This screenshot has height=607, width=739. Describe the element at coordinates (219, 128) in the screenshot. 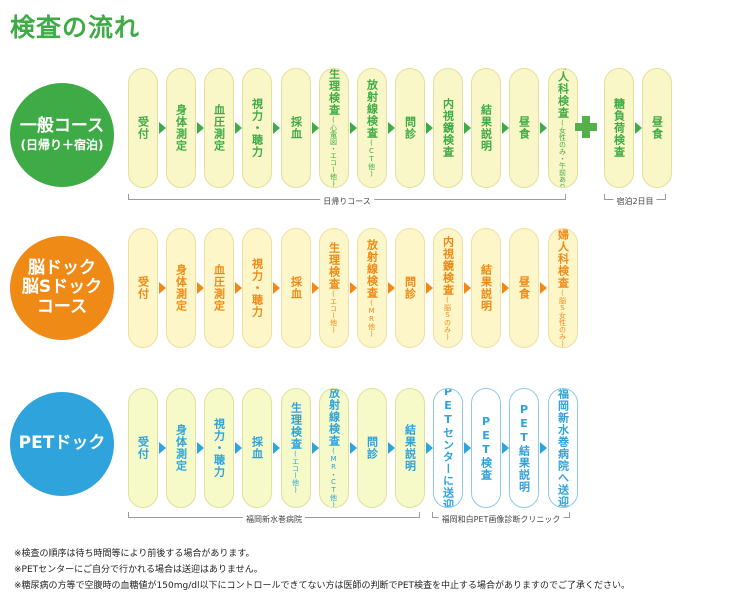

I see `flow-step-general: 血圧測定` at that location.